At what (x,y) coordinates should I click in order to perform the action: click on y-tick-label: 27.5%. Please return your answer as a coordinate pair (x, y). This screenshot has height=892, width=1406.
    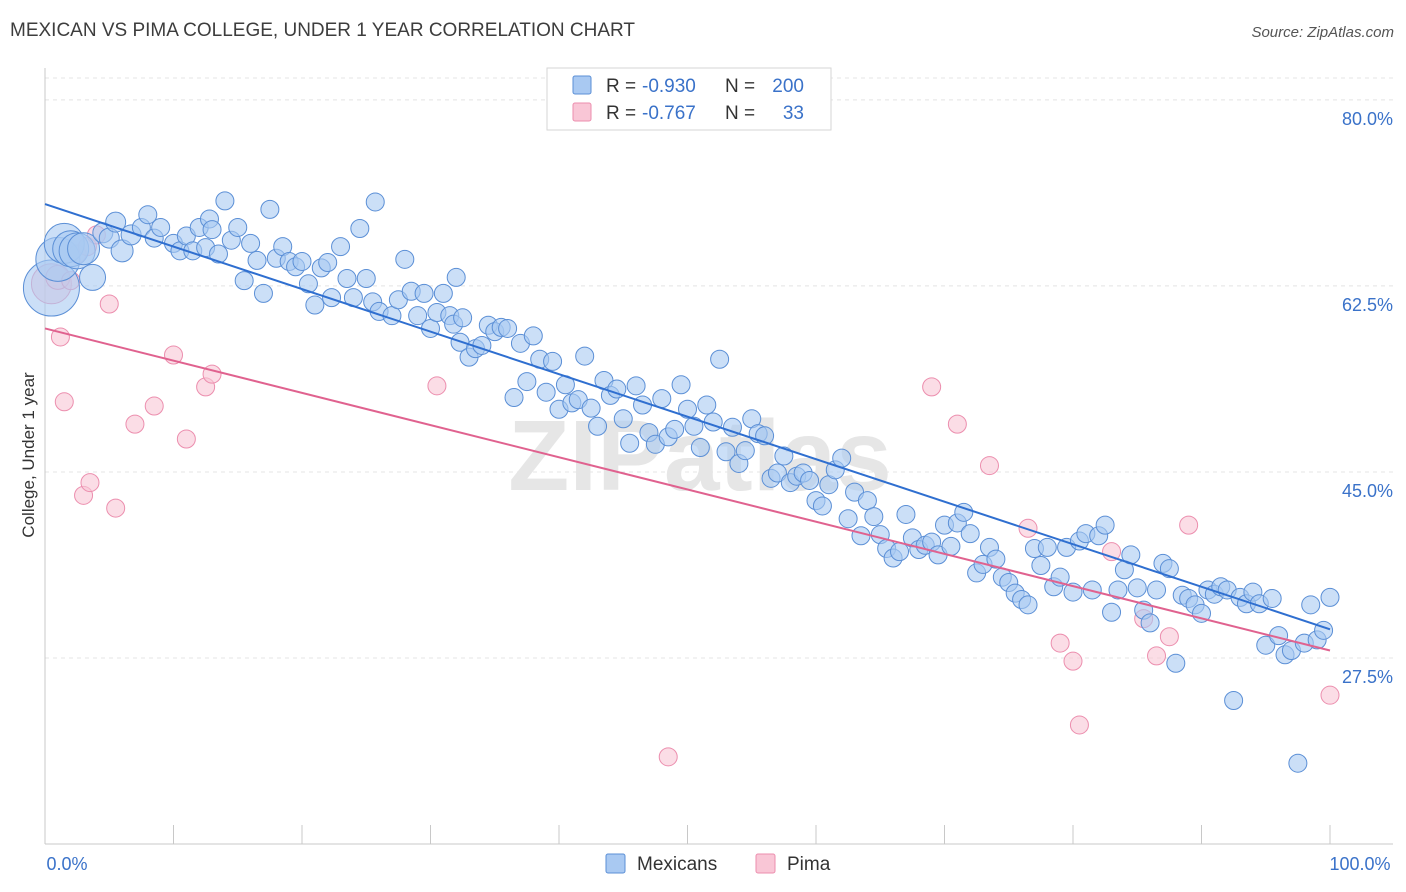
    Looking at the image, I should click on (1367, 677).